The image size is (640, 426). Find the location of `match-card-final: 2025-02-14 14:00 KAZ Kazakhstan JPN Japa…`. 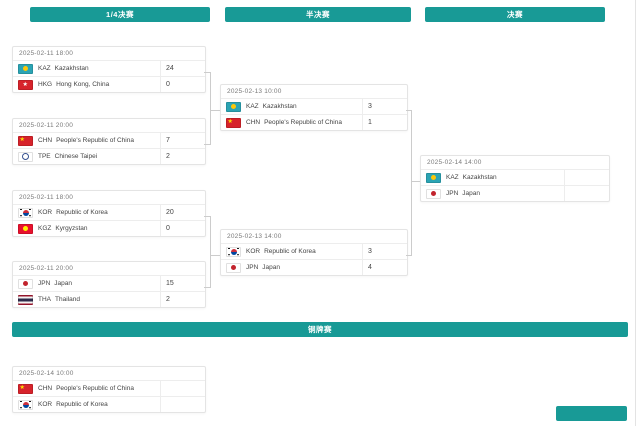

match-card-final: 2025-02-14 14:00 KAZ Kazakhstan JPN Japa… is located at coordinates (515, 178).